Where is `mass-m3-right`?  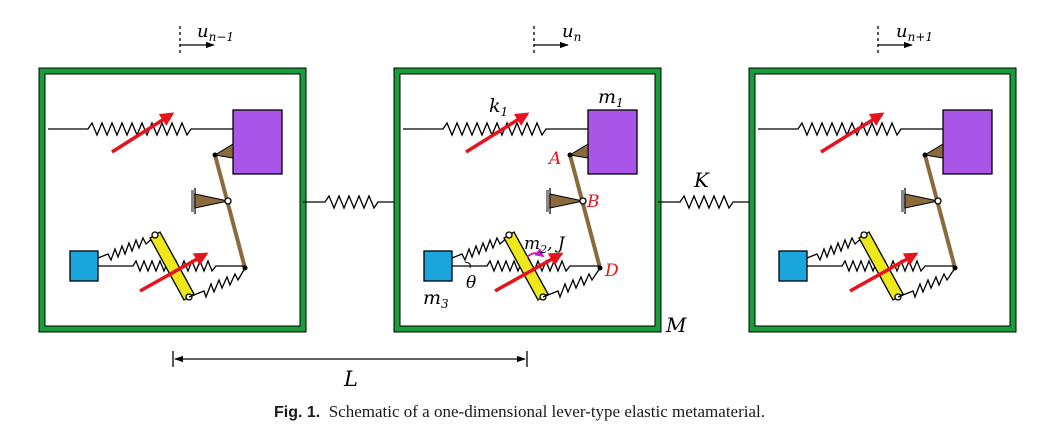 mass-m3-right is located at coordinates (793, 266).